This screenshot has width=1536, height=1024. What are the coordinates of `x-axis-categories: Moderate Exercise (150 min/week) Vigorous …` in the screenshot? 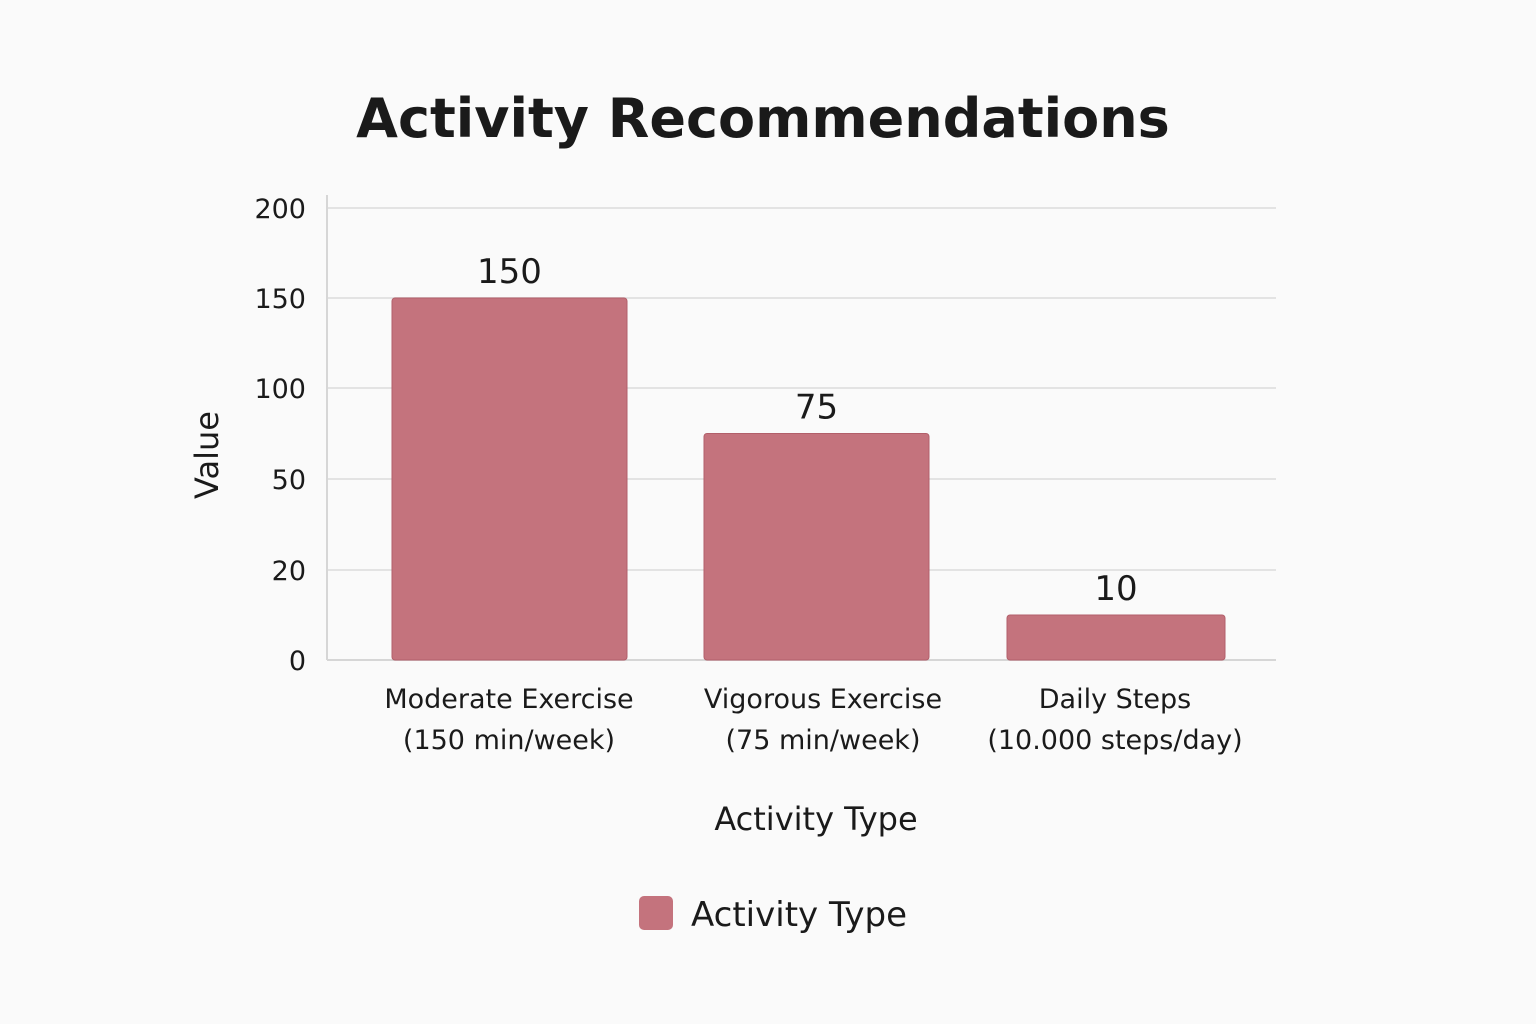 It's located at (813, 720).